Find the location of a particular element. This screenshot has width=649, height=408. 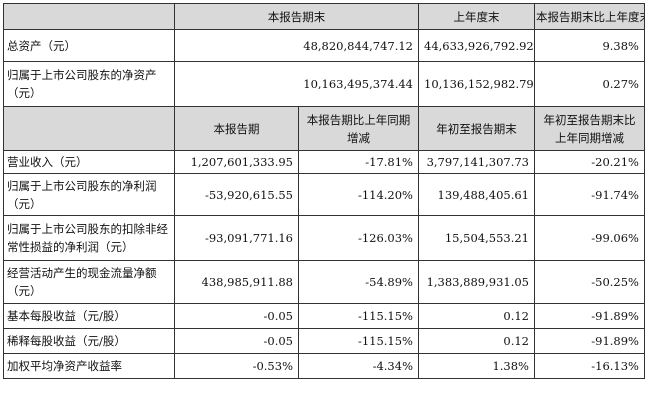

row-label: 总资产（元） is located at coordinates (89, 45).